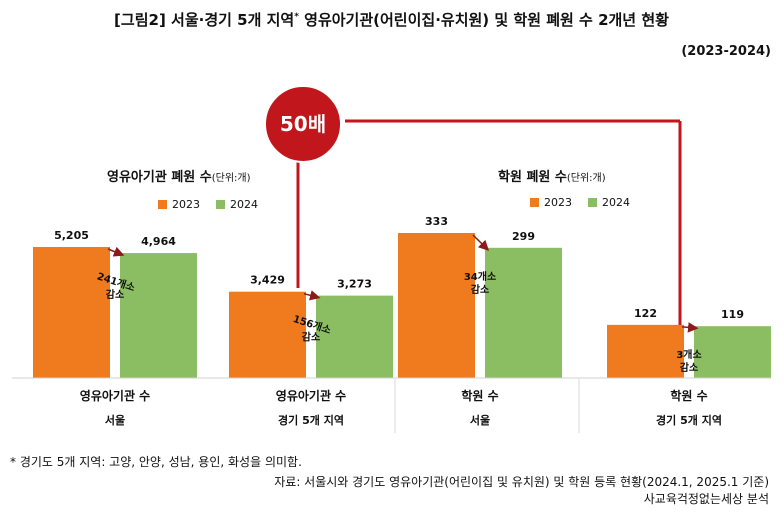 This screenshot has height=519, width=783. What do you see at coordinates (267, 280) in the screenshot?
I see `data-label-2023: 3,429` at bounding box center [267, 280].